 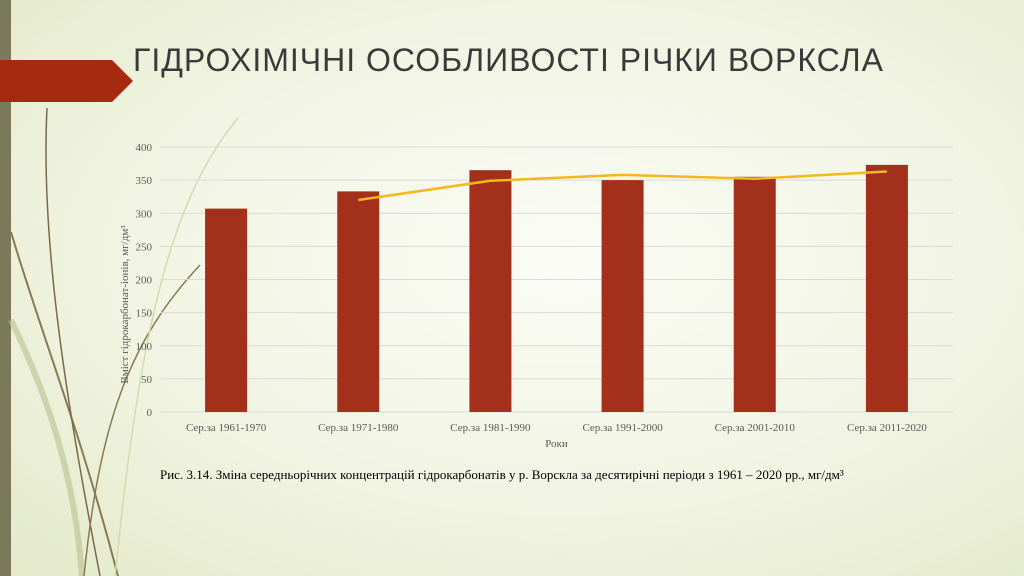 I want to click on slide-title: ГІДРОХІМІЧНІ ОСОБЛИВОСТІ РІЧКИ ВОРКСЛА, so click(x=508, y=60).